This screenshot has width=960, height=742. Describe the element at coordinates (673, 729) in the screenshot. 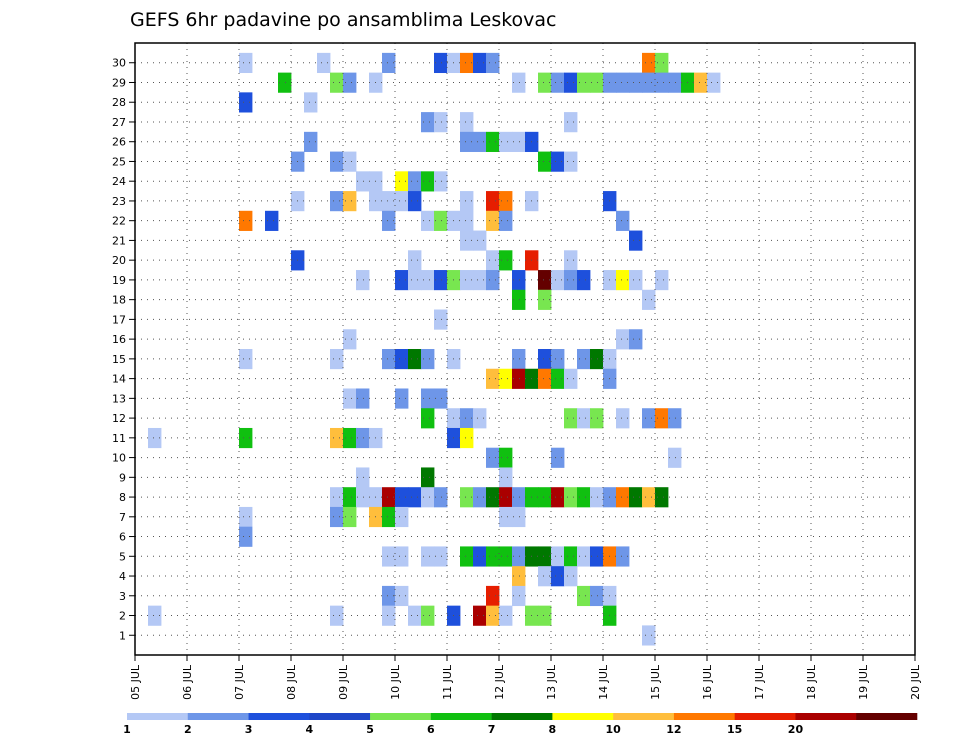

I see `colorbar-label: 12` at that location.